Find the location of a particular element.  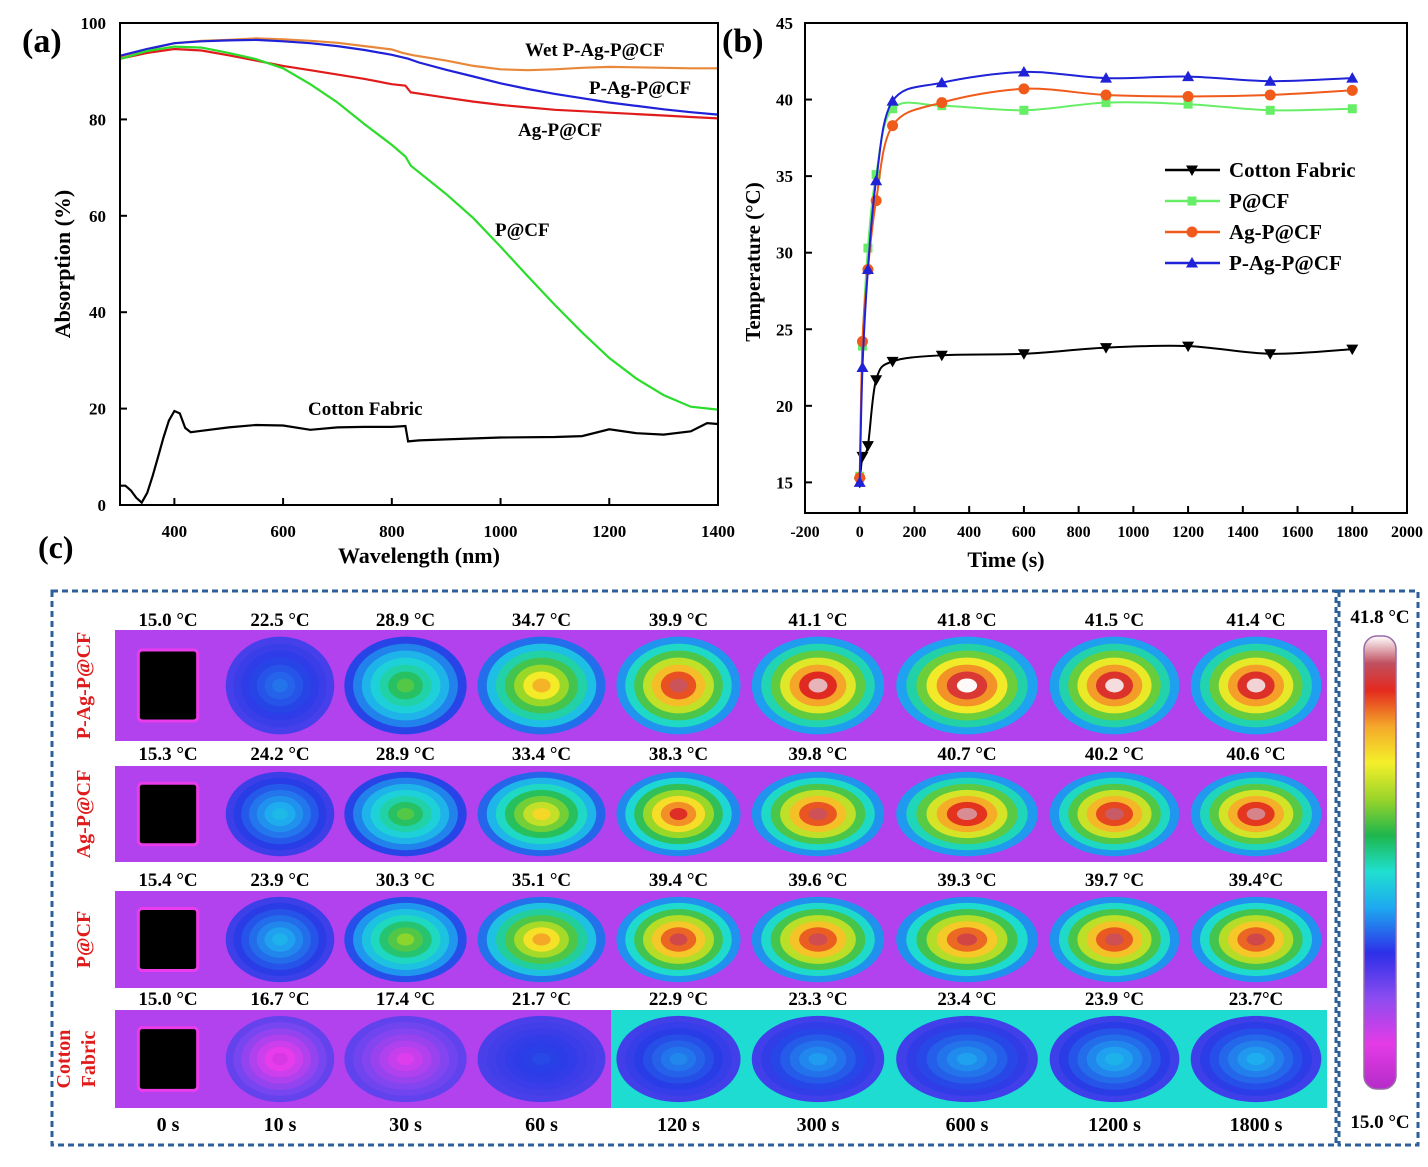

temperature-label: 17.4 °C is located at coordinates (405, 999).